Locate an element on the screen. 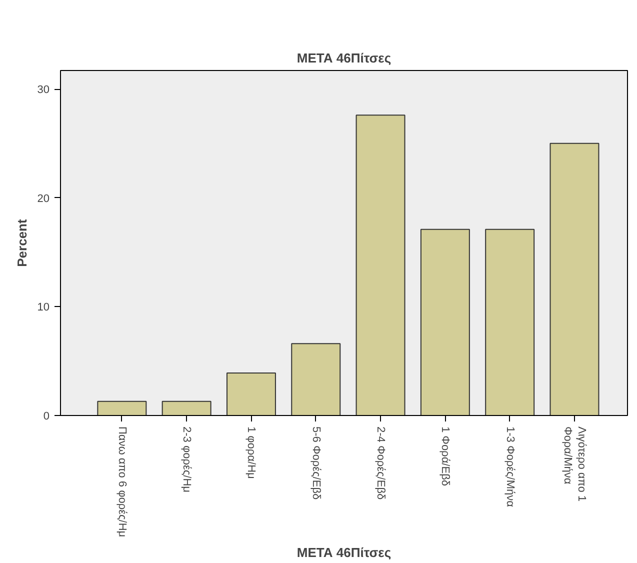  y-tick-label: 30 is located at coordinates (43, 90).